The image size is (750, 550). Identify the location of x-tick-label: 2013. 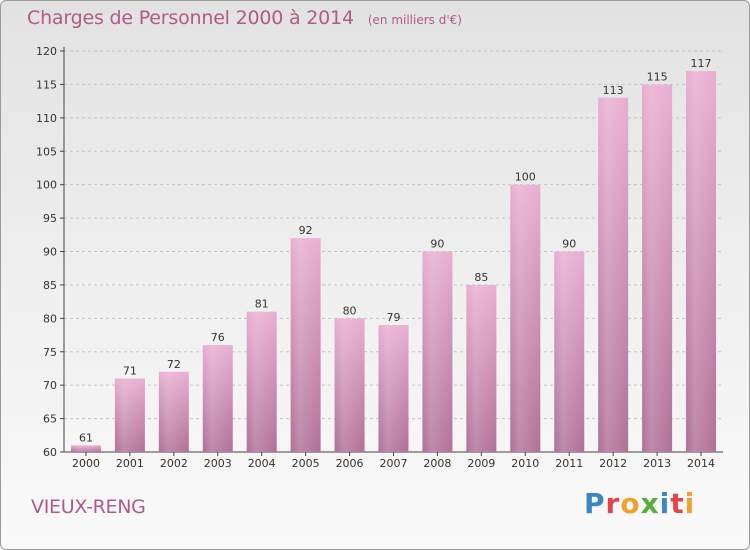
(657, 463).